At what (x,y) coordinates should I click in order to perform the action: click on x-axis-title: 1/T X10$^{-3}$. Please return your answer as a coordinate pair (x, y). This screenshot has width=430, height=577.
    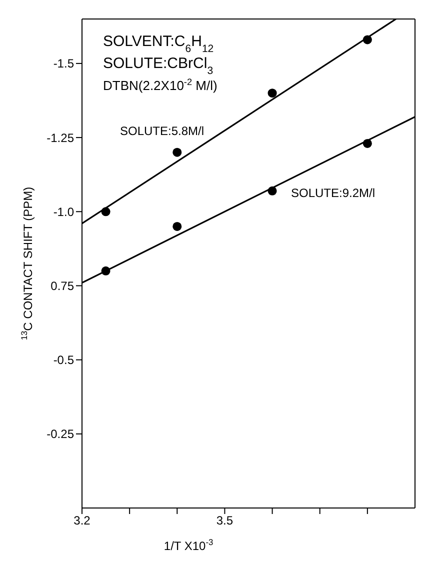
    Looking at the image, I should click on (189, 545).